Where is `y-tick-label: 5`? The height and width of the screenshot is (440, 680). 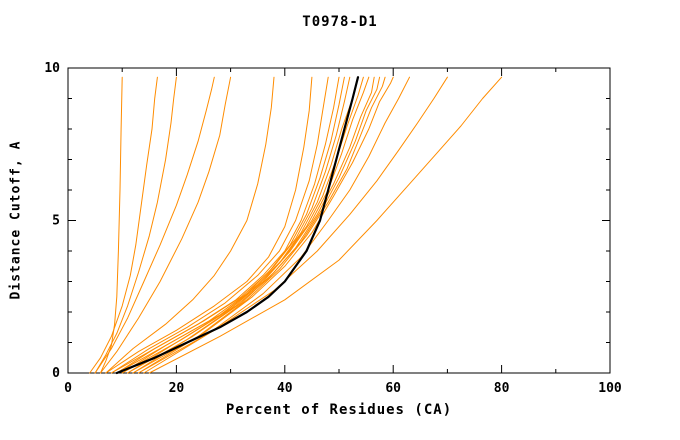
y-tick-label: 5 is located at coordinates (56, 221).